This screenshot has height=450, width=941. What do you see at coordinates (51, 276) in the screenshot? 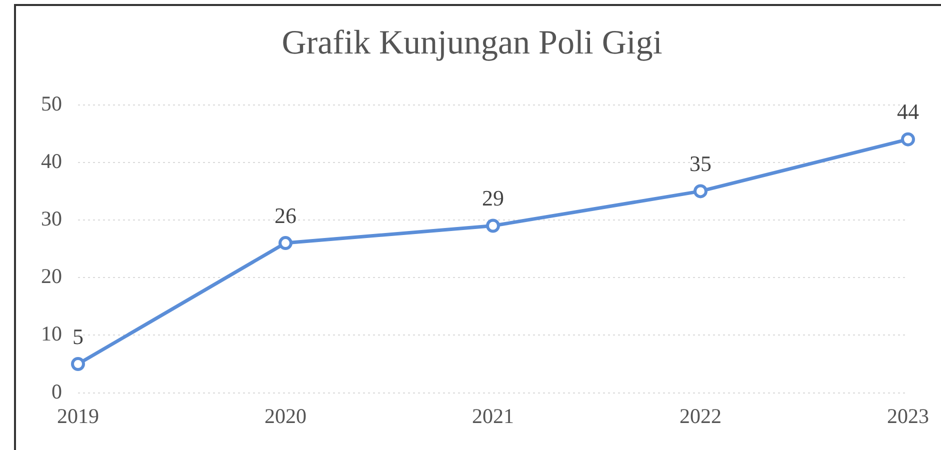
I see `y-tick-label: 20` at bounding box center [51, 276].